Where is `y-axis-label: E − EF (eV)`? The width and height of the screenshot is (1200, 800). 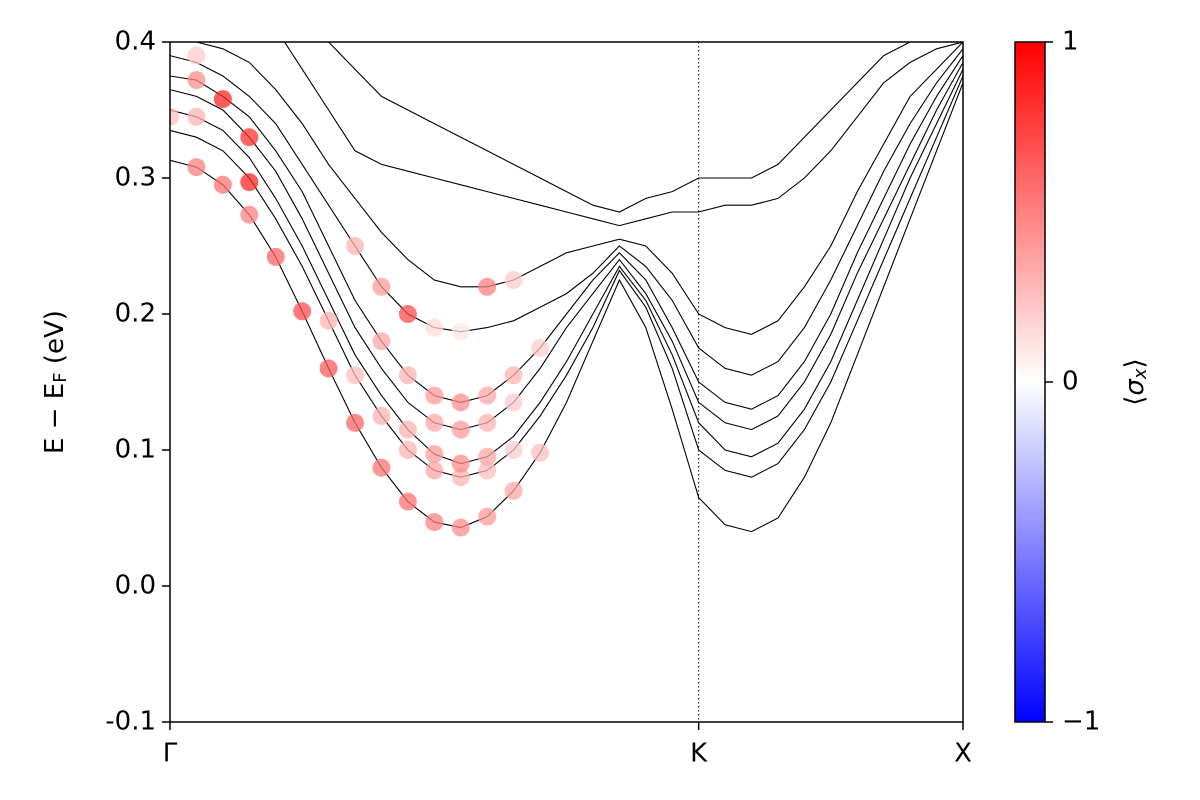
y-axis-label: E − EF (eV) is located at coordinates (56, 382).